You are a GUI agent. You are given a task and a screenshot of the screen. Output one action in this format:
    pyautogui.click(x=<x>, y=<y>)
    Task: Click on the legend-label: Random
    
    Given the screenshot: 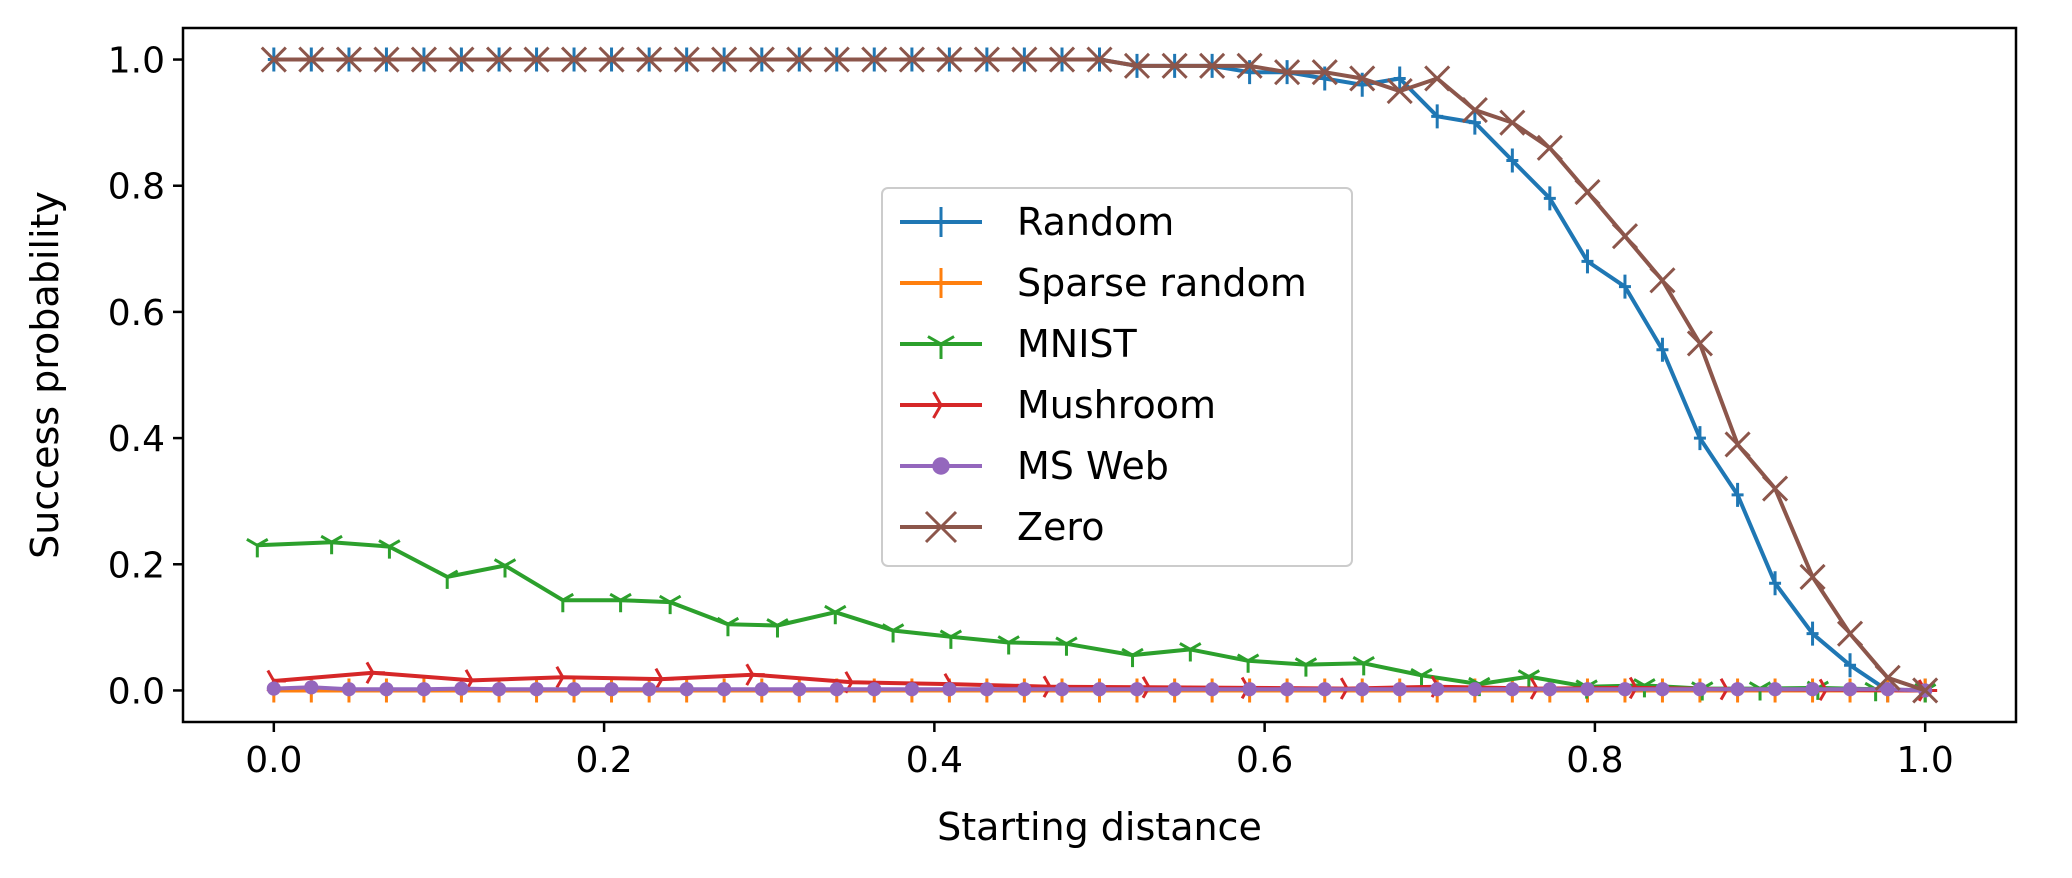 What is the action you would take?
    pyautogui.click(x=1095, y=222)
    